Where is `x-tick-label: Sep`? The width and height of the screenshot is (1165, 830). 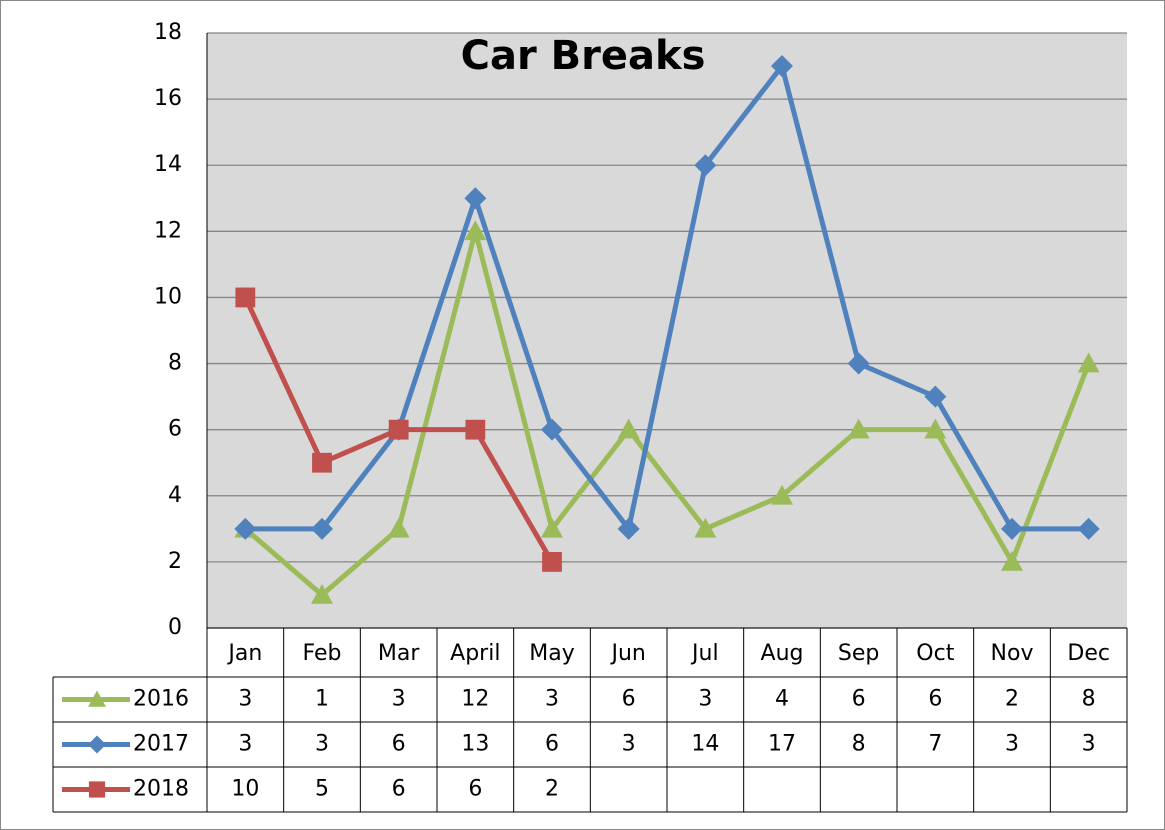 x-tick-label: Sep is located at coordinates (858, 653).